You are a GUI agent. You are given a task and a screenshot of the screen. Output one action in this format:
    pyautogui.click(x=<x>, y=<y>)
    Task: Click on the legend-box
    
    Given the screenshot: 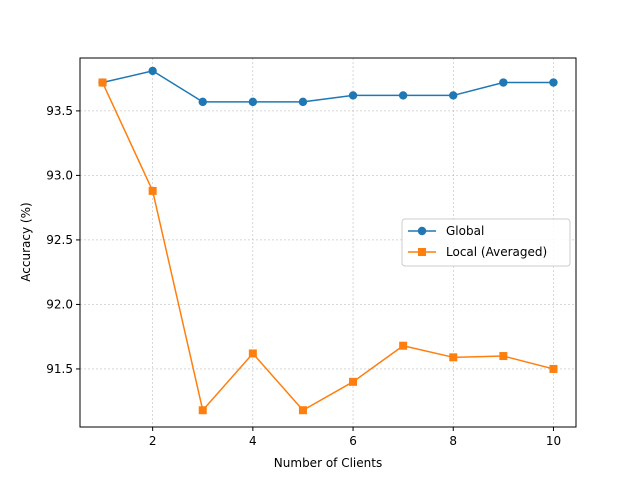 What is the action you would take?
    pyautogui.click(x=486, y=242)
    